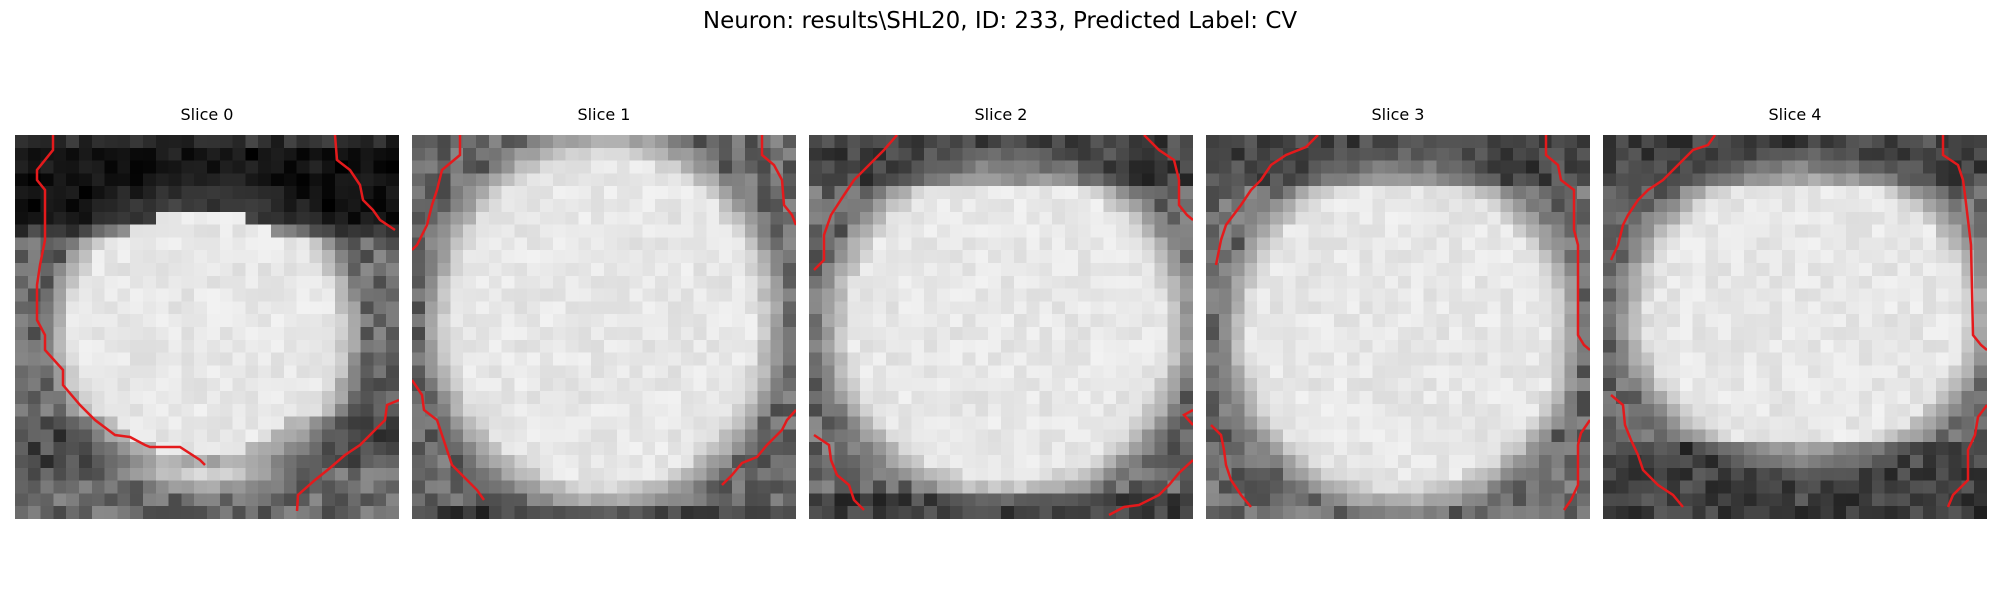 This screenshot has height=600, width=2000. I want to click on slice-title-2: Slice 2, so click(1001, 114).